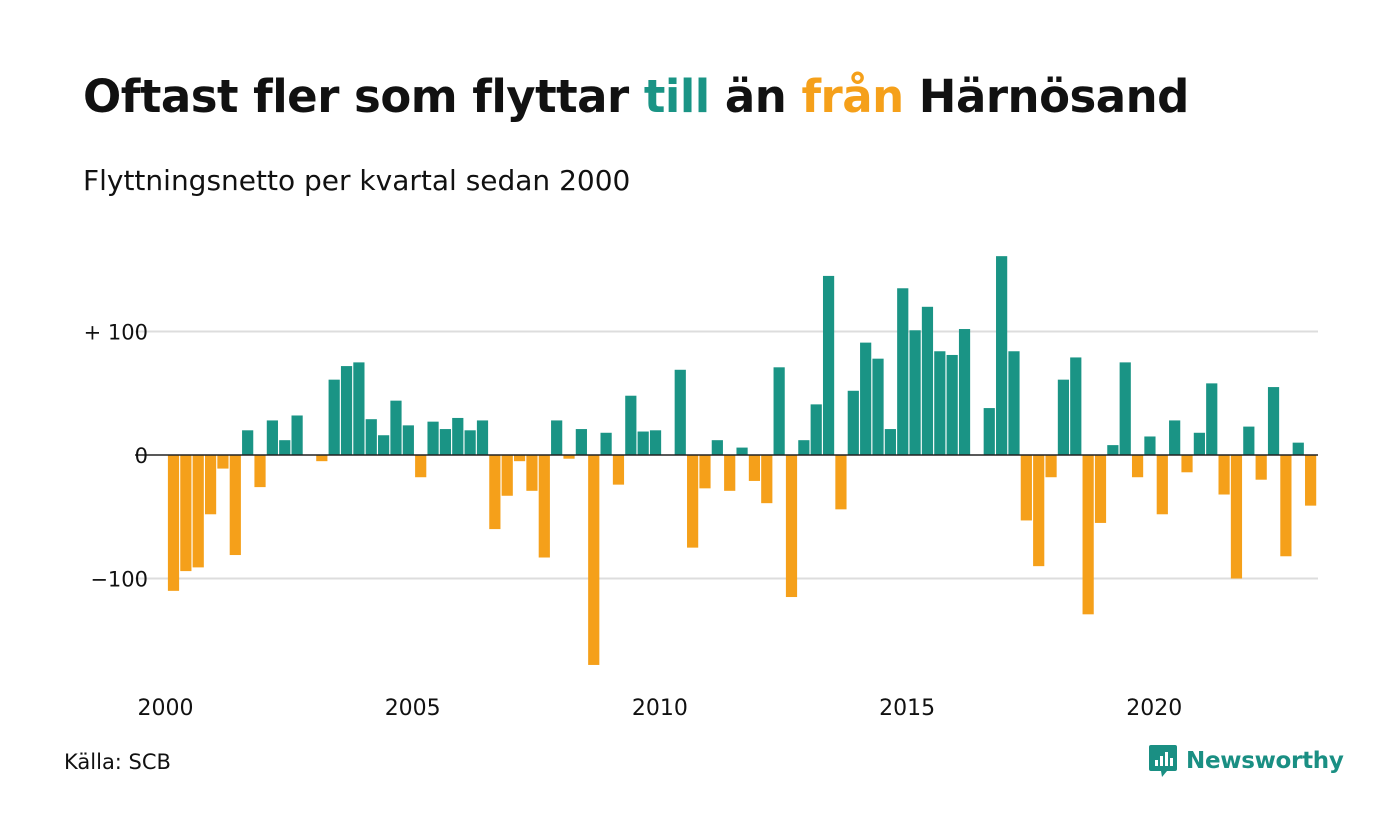  What do you see at coordinates (1154, 708) in the screenshot?
I see `x-tick-label: 2020` at bounding box center [1154, 708].